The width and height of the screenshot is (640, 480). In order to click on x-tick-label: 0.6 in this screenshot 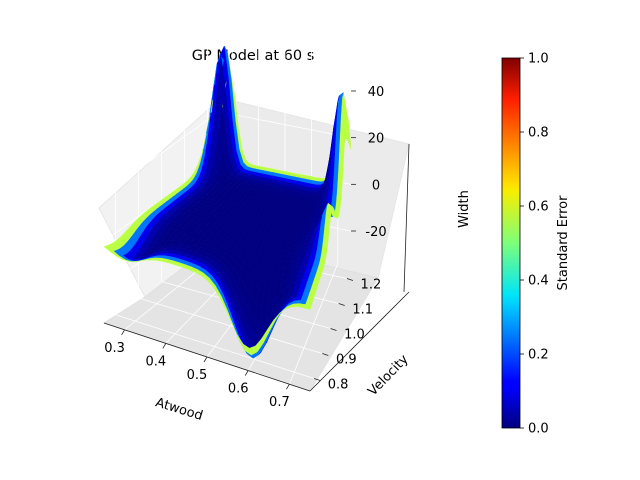, I will do `click(238, 389)`.